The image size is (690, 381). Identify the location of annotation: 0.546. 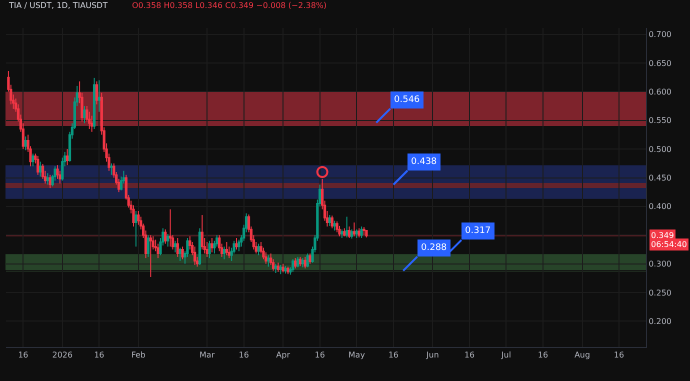
(407, 100).